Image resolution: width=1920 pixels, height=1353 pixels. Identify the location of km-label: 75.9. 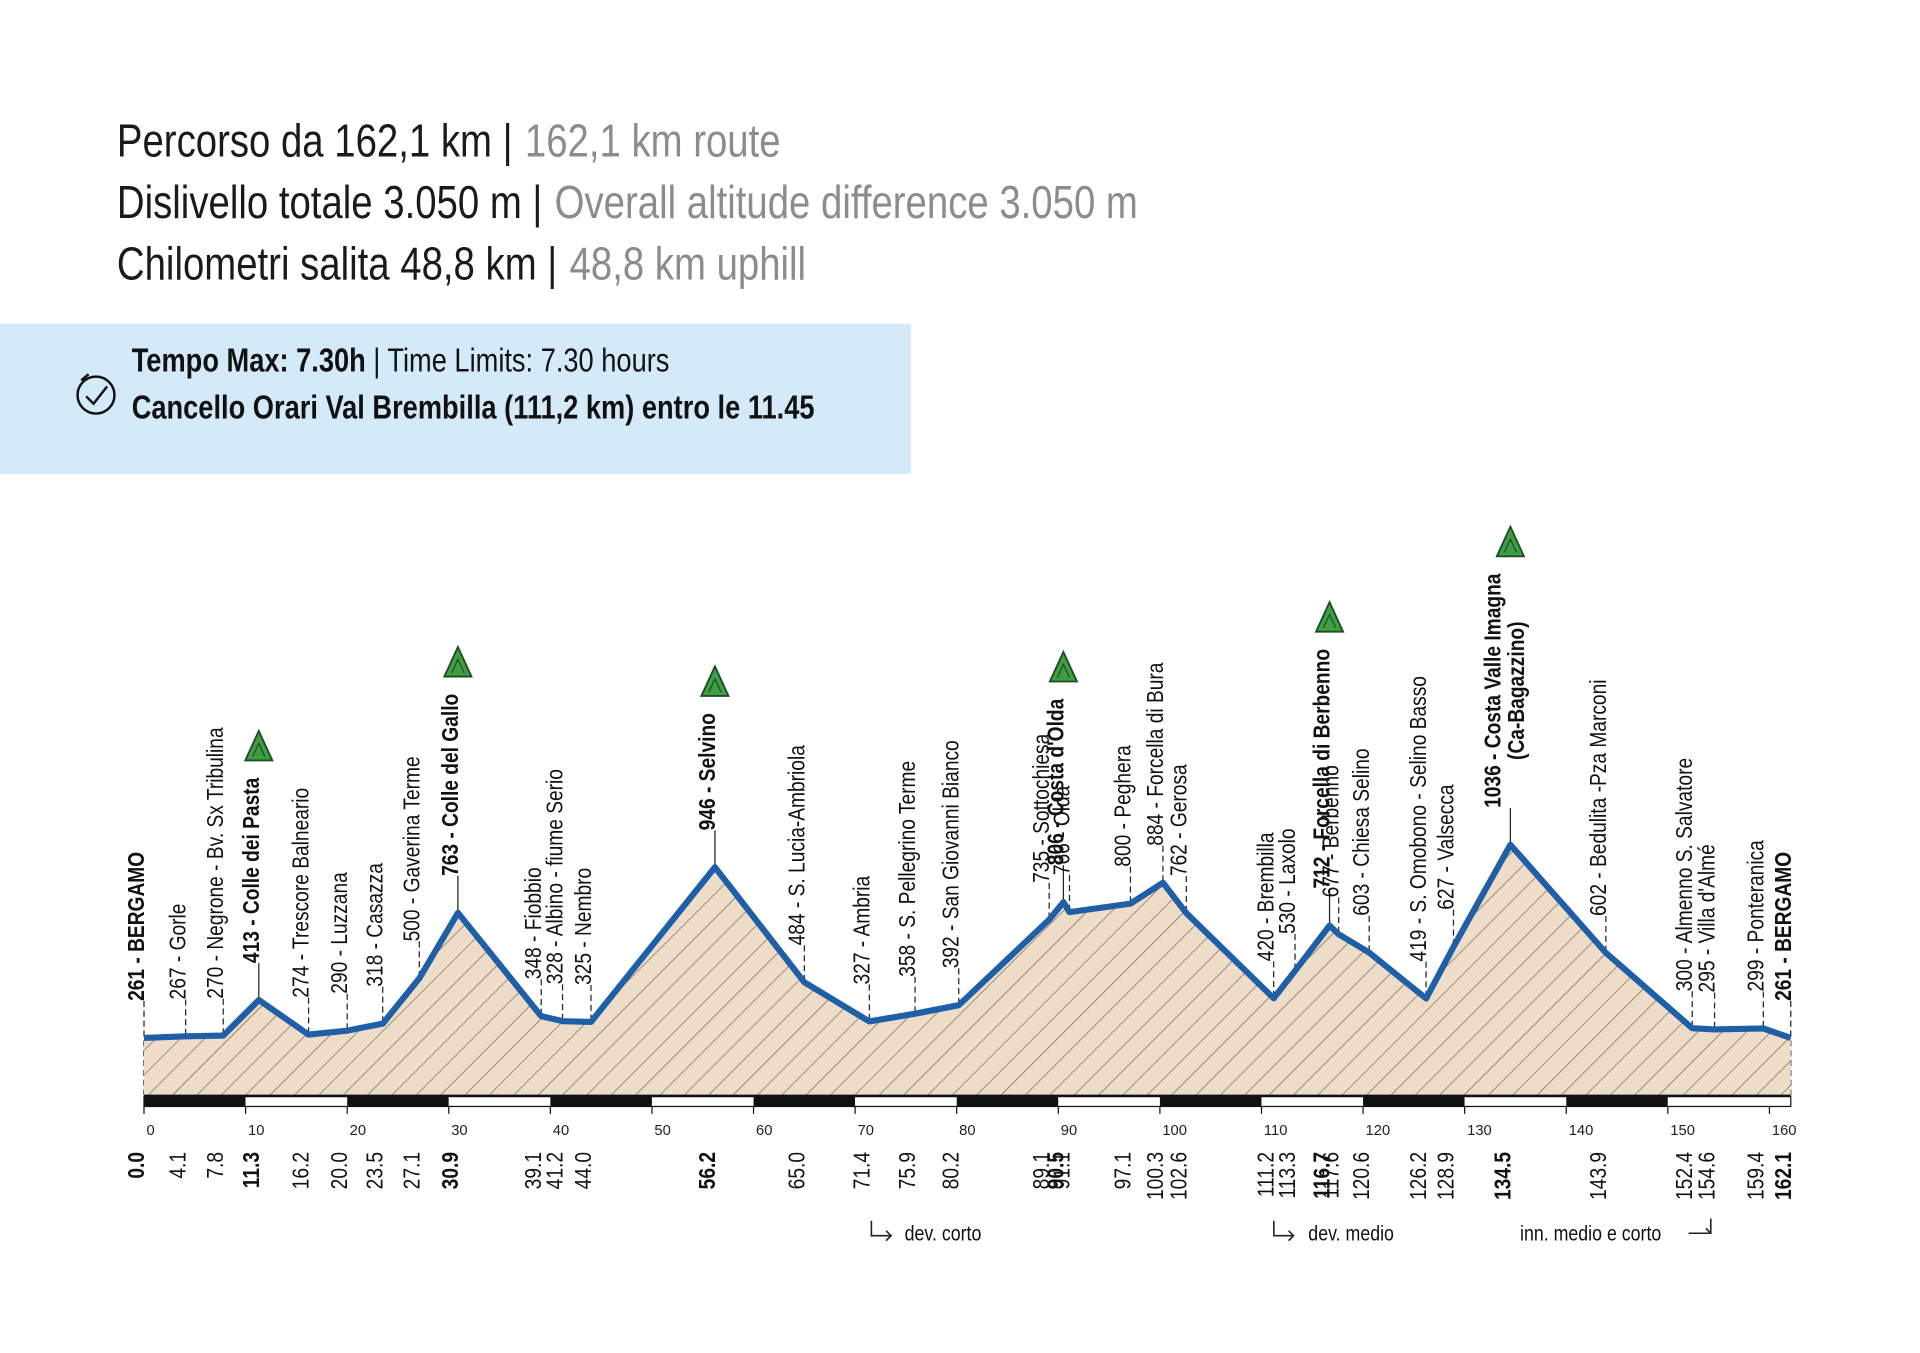
(907, 1170).